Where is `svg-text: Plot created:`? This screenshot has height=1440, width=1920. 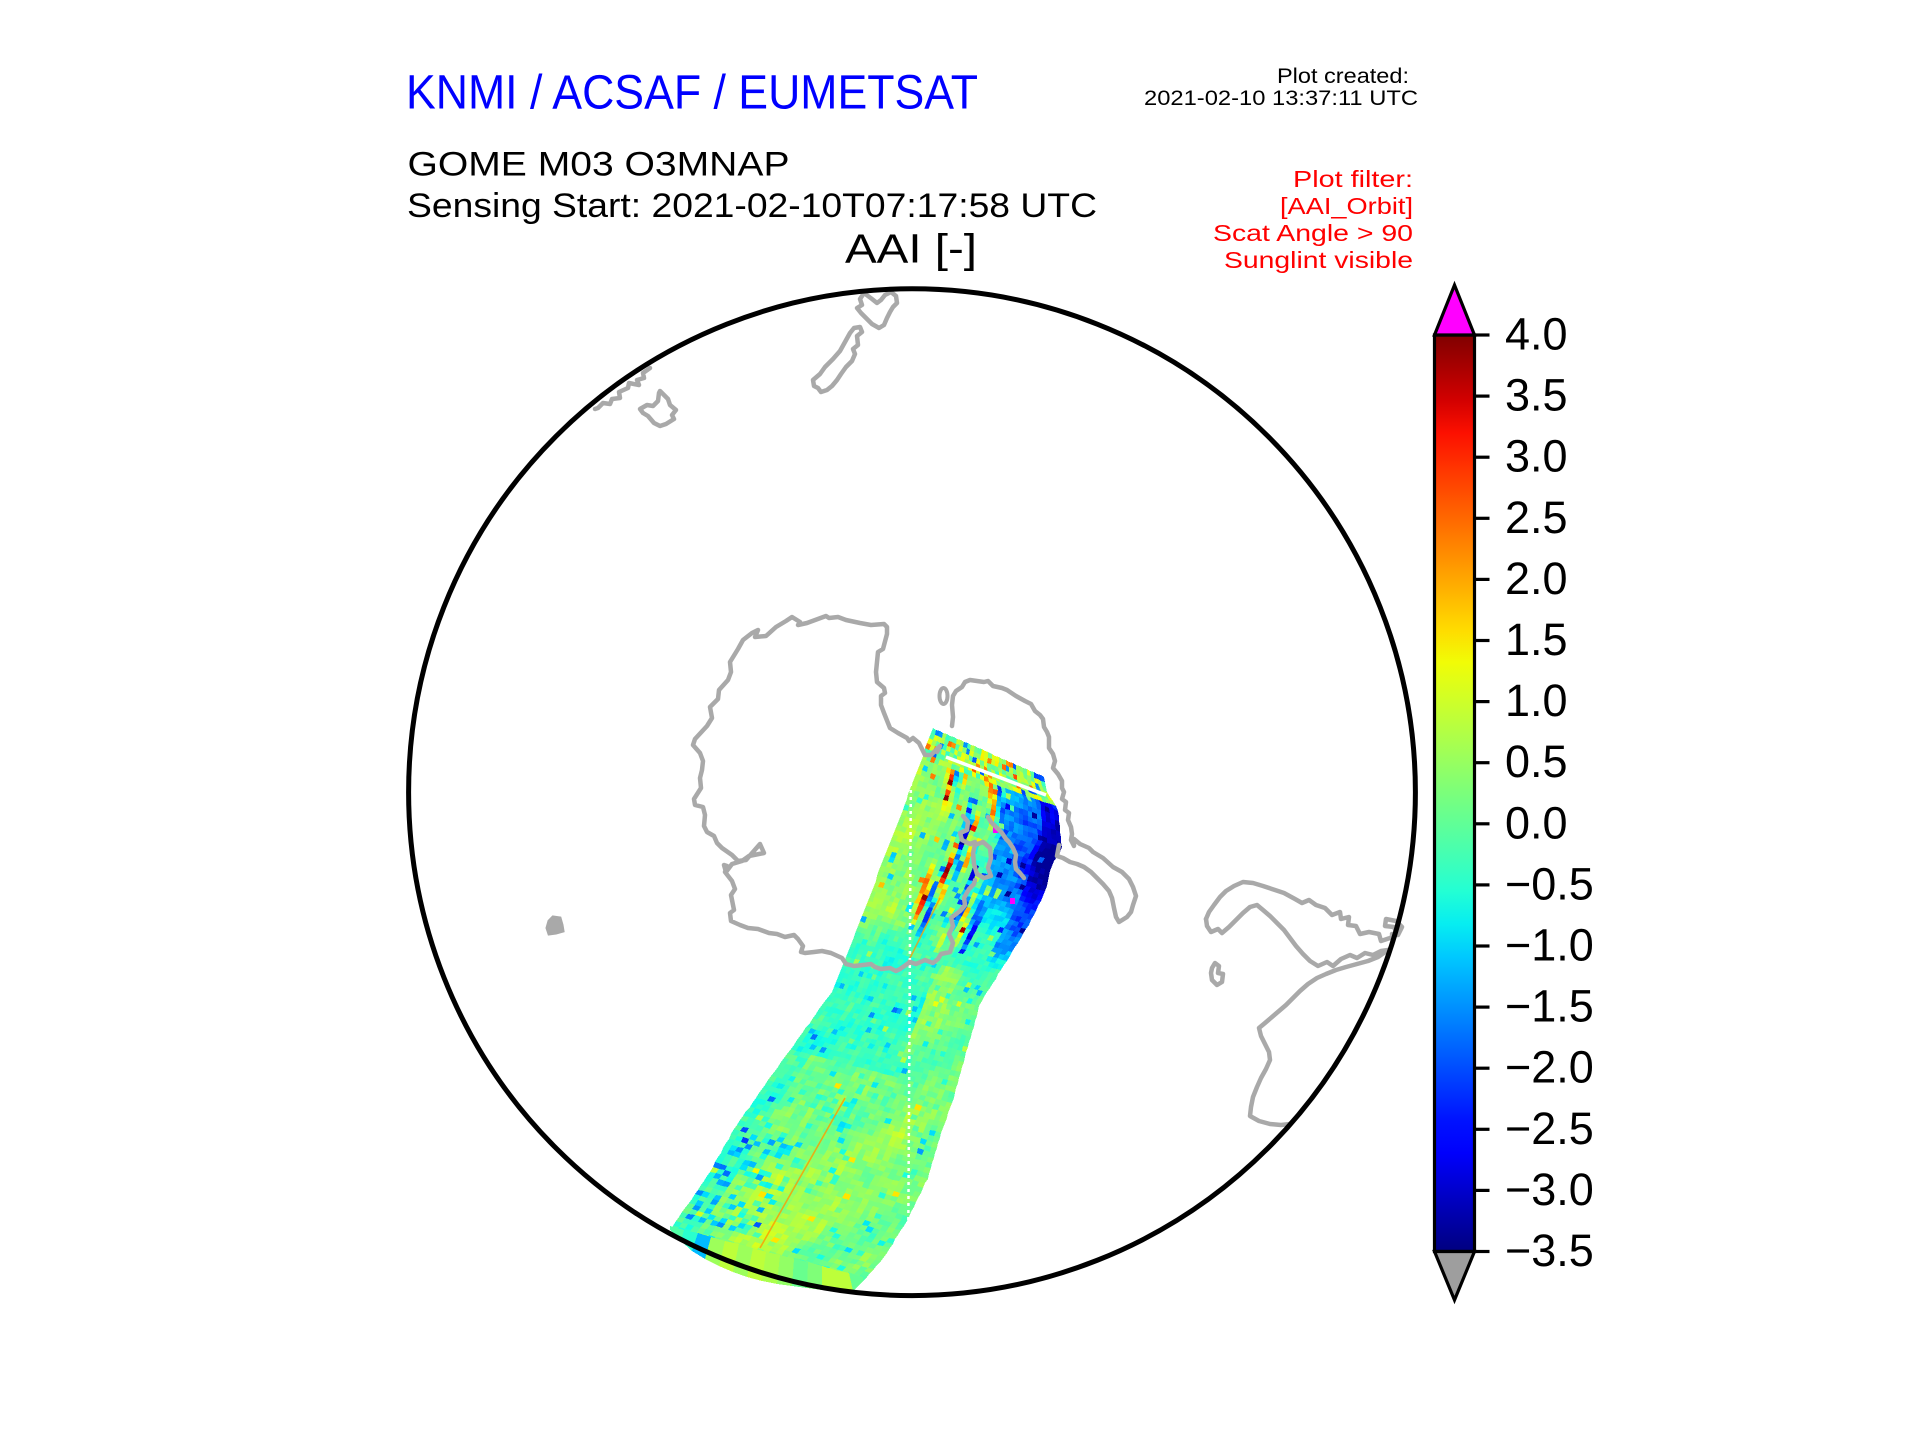
svg-text: Plot created: is located at coordinates (1343, 76).